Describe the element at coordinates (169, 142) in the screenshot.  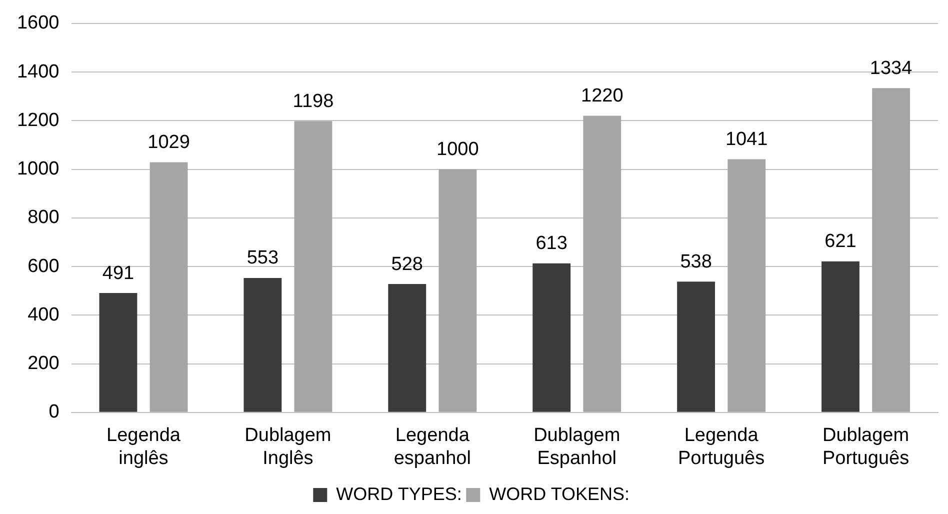
I see `data-label: 1029` at that location.